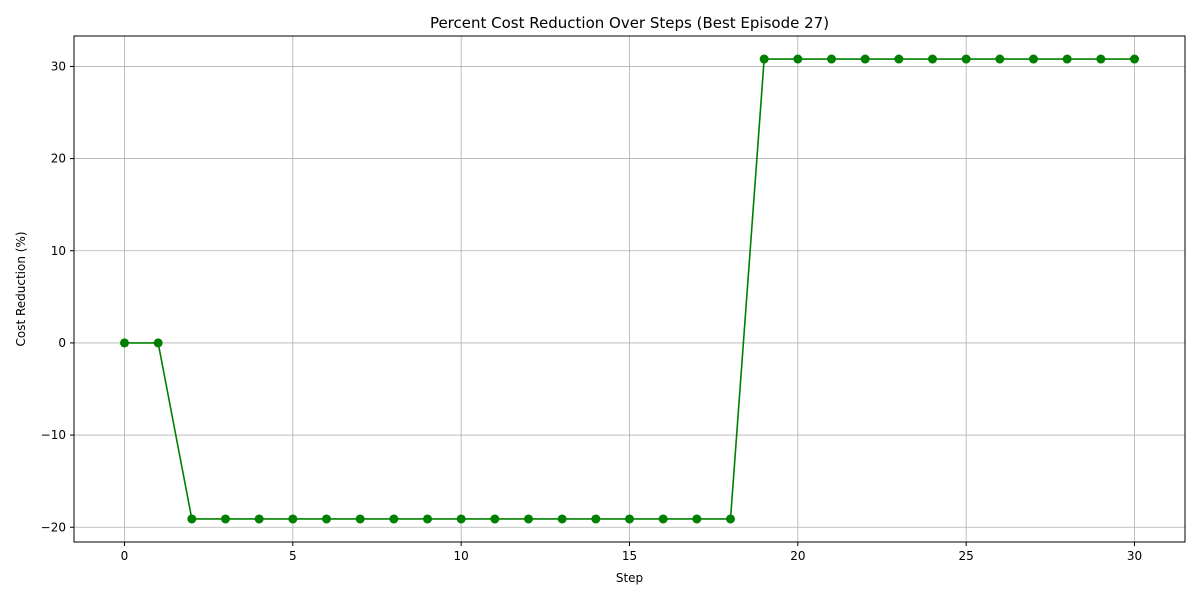 This screenshot has height=604, width=1200. Describe the element at coordinates (797, 556) in the screenshot. I see `x-tick-label: 20` at that location.